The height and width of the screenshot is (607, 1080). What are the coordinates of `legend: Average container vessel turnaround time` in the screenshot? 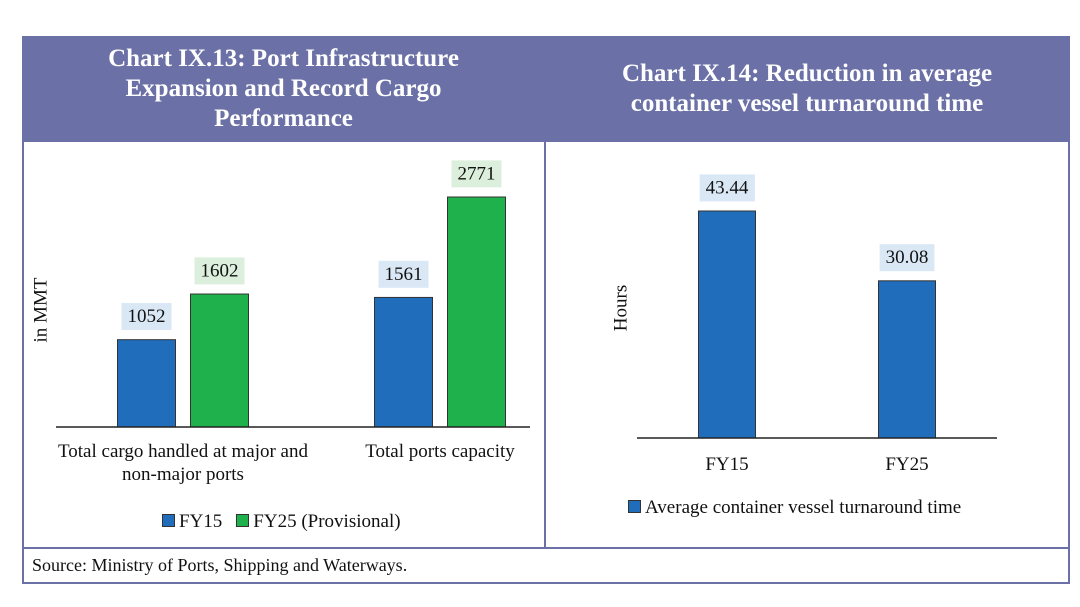 It's located at (813, 507).